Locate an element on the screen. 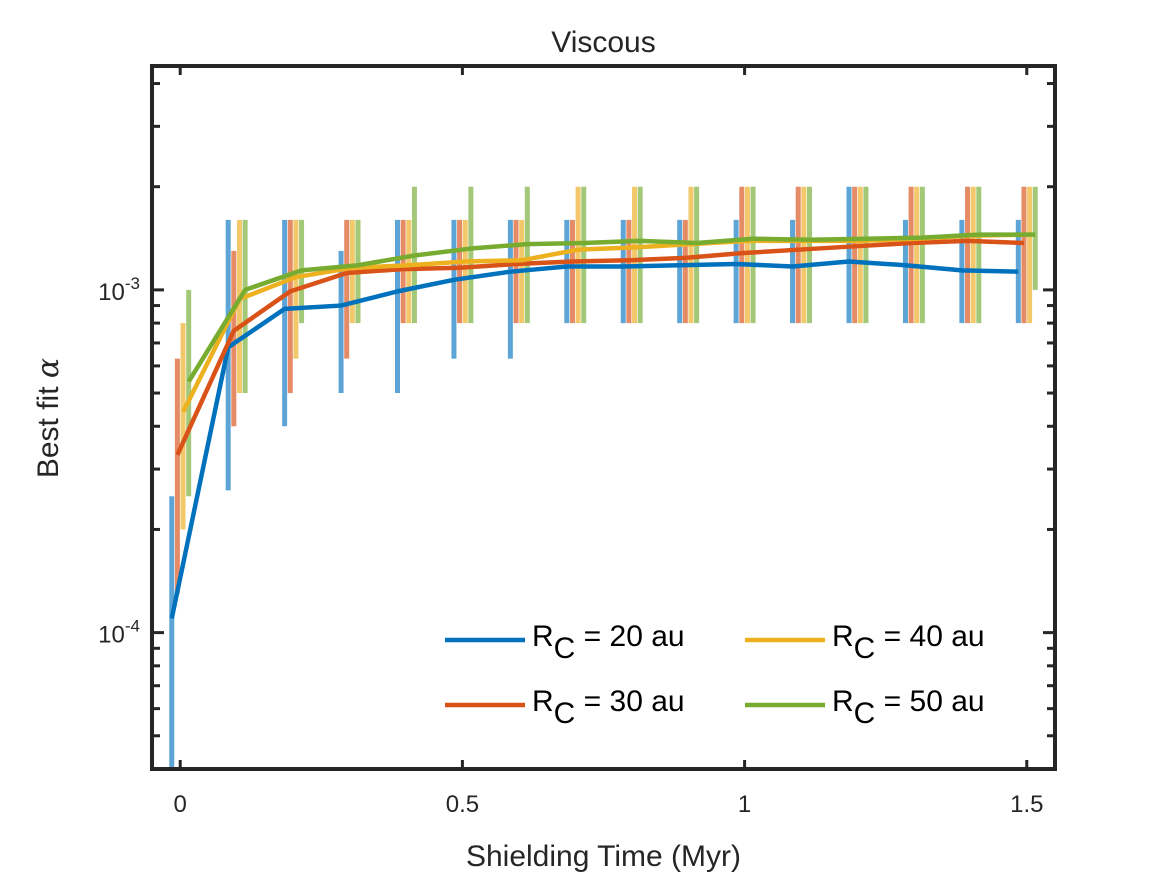 Image resolution: width=1167 pixels, height=875 pixels. legend-label-value: = 40 au is located at coordinates (929, 636).